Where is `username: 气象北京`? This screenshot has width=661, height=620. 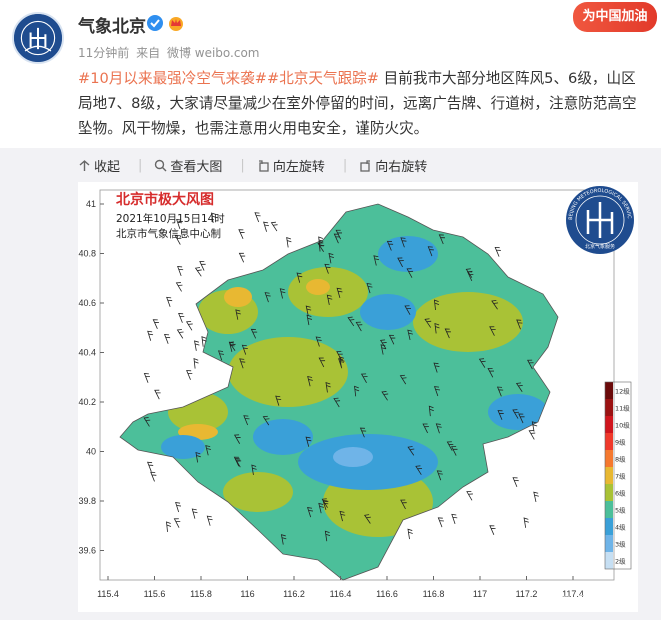
username: 气象北京 is located at coordinates (112, 27).